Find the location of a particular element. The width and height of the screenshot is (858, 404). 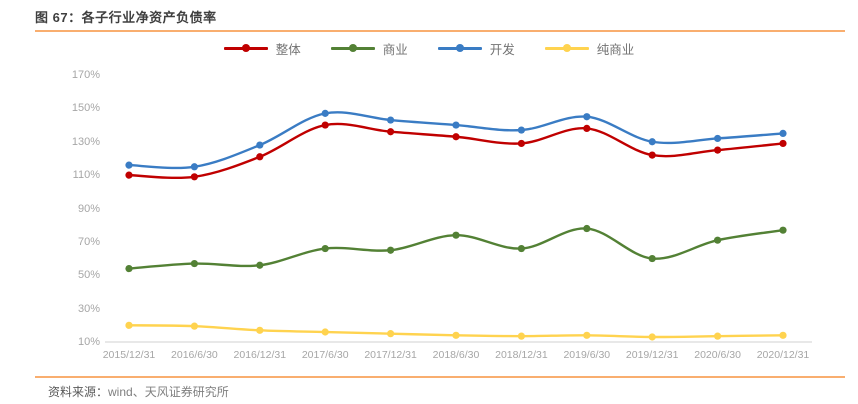

series-line-开发 is located at coordinates (456, 140).